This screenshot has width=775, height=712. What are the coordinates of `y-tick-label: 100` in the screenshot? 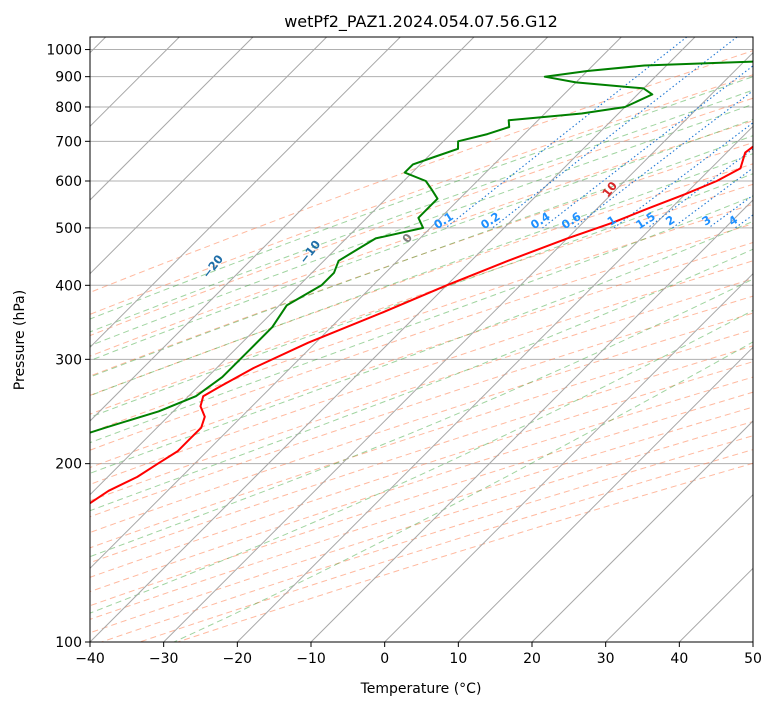 It's located at (68, 643).